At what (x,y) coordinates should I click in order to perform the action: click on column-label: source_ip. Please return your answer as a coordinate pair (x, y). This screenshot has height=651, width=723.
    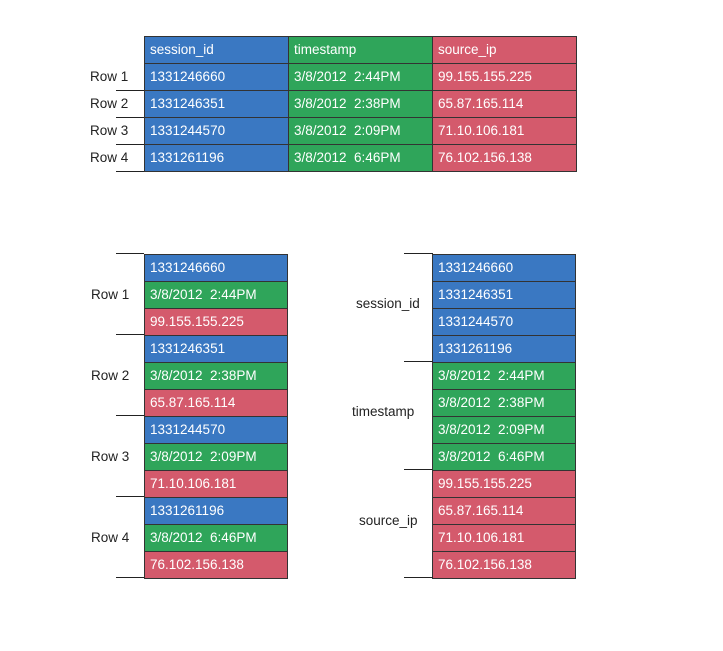
    Looking at the image, I should click on (388, 520).